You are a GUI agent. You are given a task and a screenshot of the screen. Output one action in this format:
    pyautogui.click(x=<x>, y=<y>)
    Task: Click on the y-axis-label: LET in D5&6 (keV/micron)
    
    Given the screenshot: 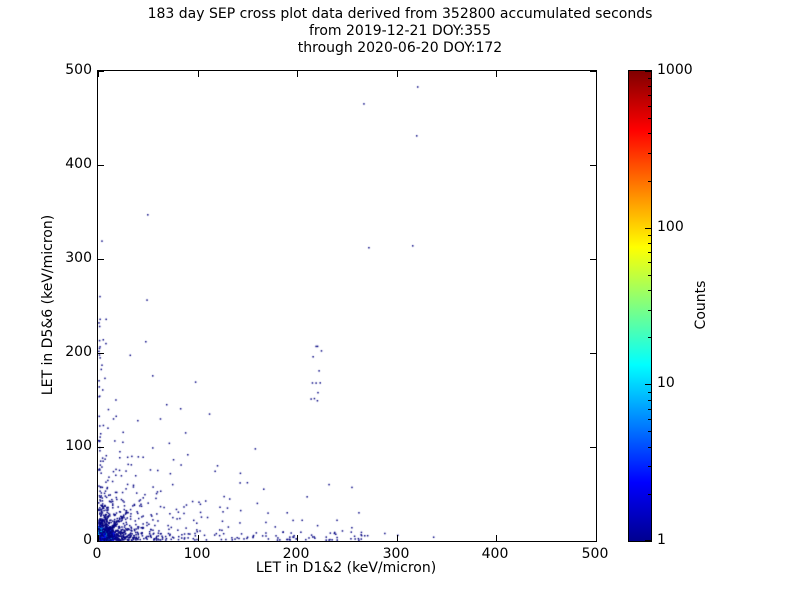 What is the action you would take?
    pyautogui.click(x=48, y=305)
    